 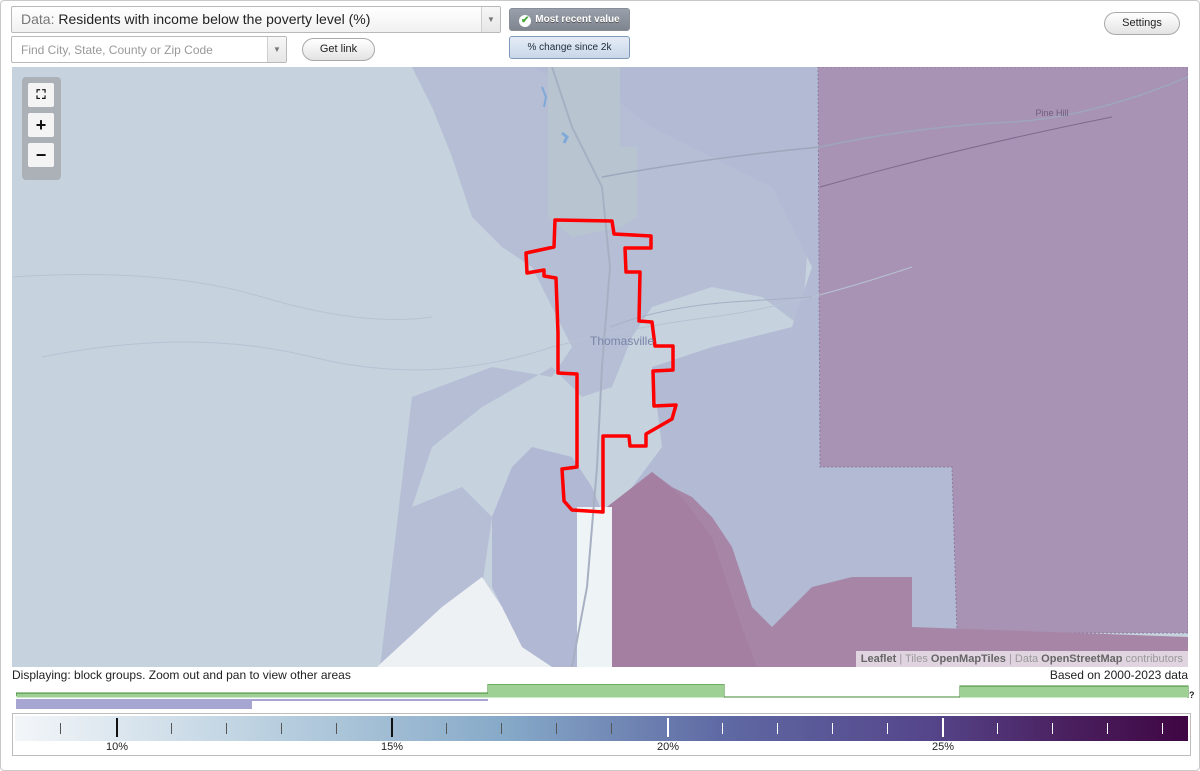 I want to click on selected-place-outline, so click(x=601, y=366).